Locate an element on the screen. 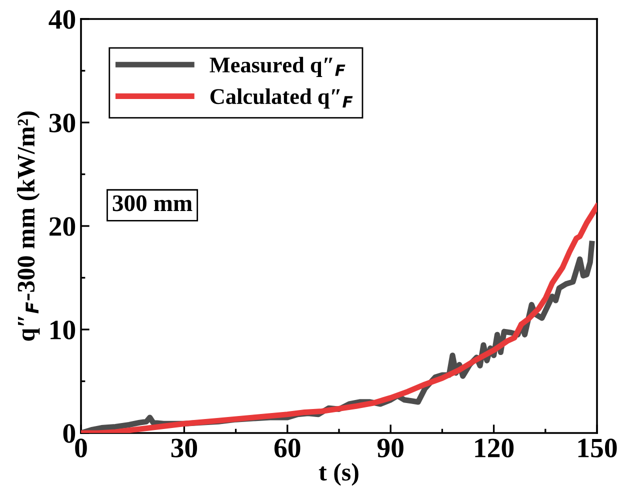  y-tick-label: 10 is located at coordinates (63, 330).